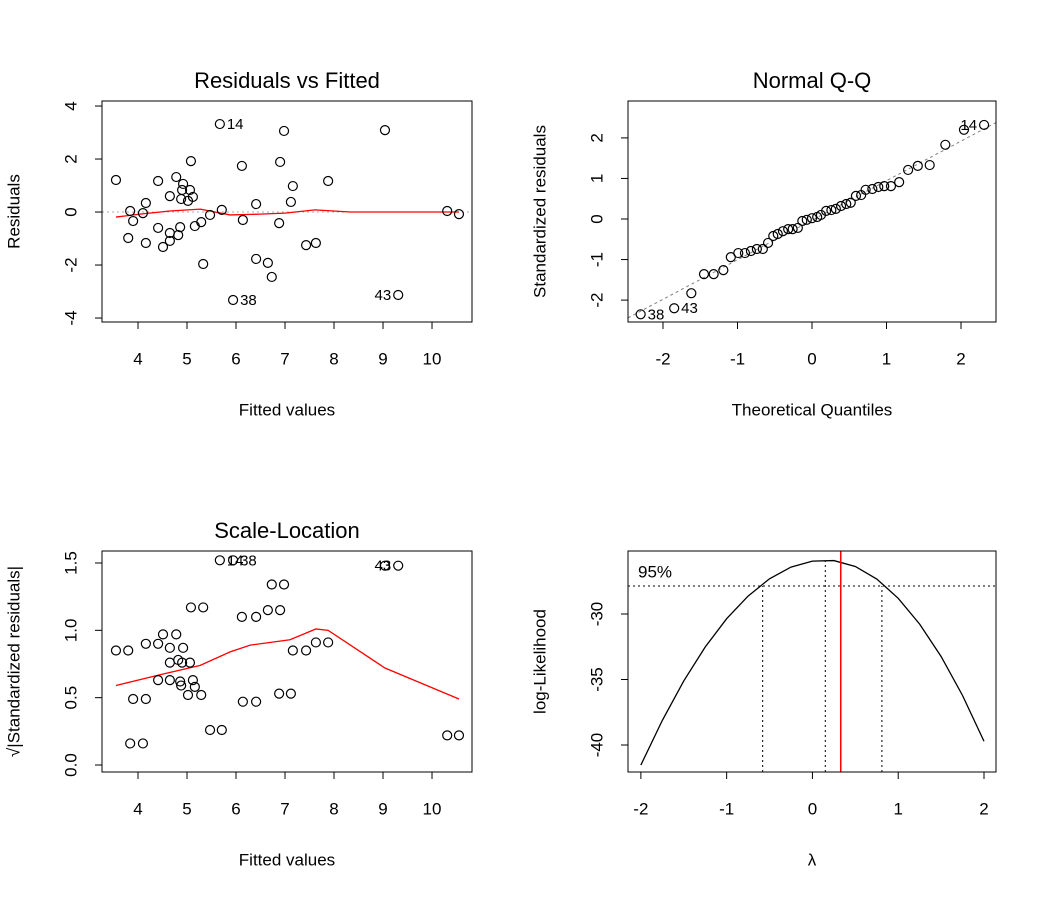  What do you see at coordinates (70, 765) in the screenshot?
I see `y-tick-label: 0.0` at bounding box center [70, 765].